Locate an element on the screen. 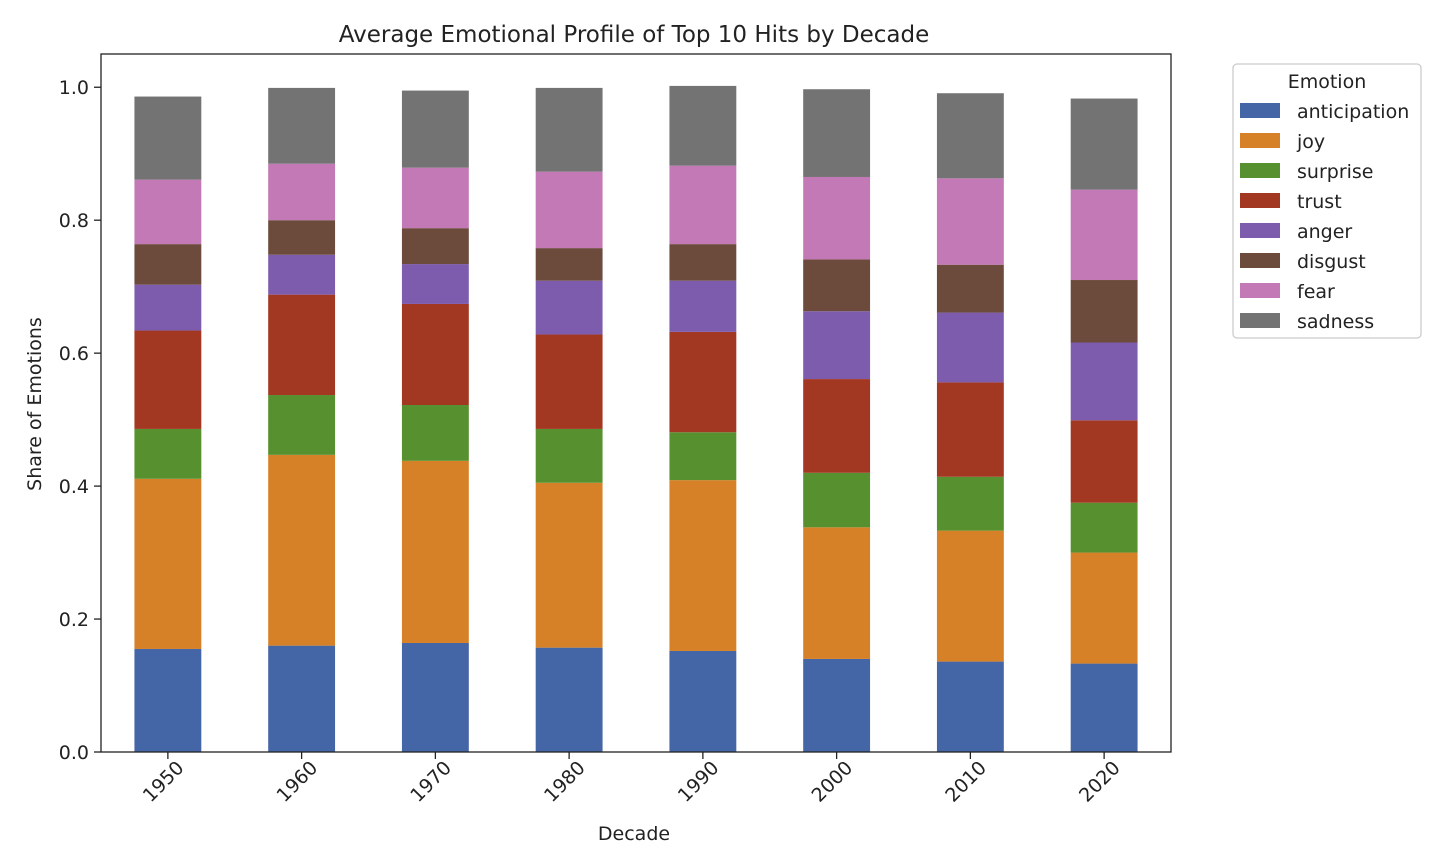 The image size is (1448, 862). bar-segment-disgust-1990 is located at coordinates (703, 262).